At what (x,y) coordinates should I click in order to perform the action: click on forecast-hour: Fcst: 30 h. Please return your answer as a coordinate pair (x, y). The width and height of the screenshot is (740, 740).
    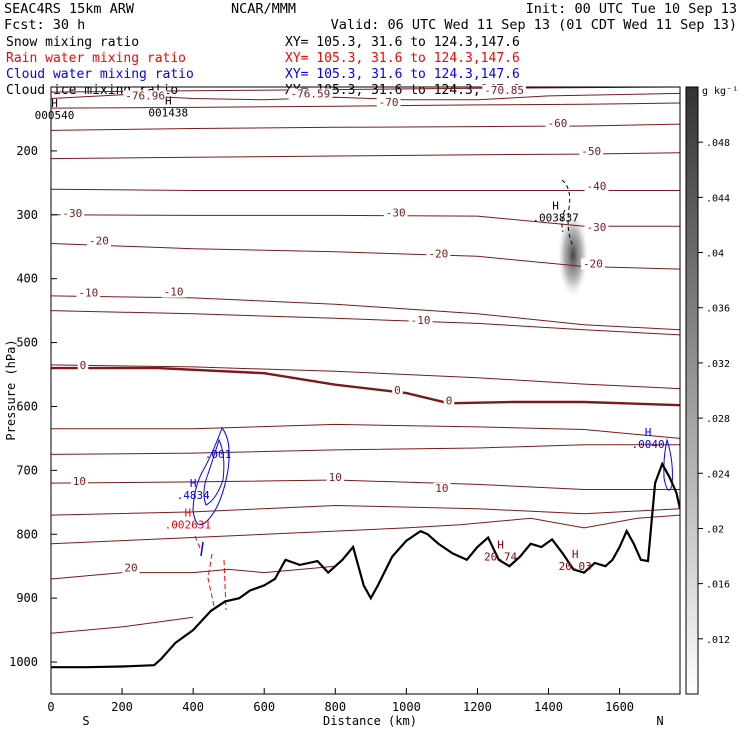
    Looking at the image, I should click on (44, 25).